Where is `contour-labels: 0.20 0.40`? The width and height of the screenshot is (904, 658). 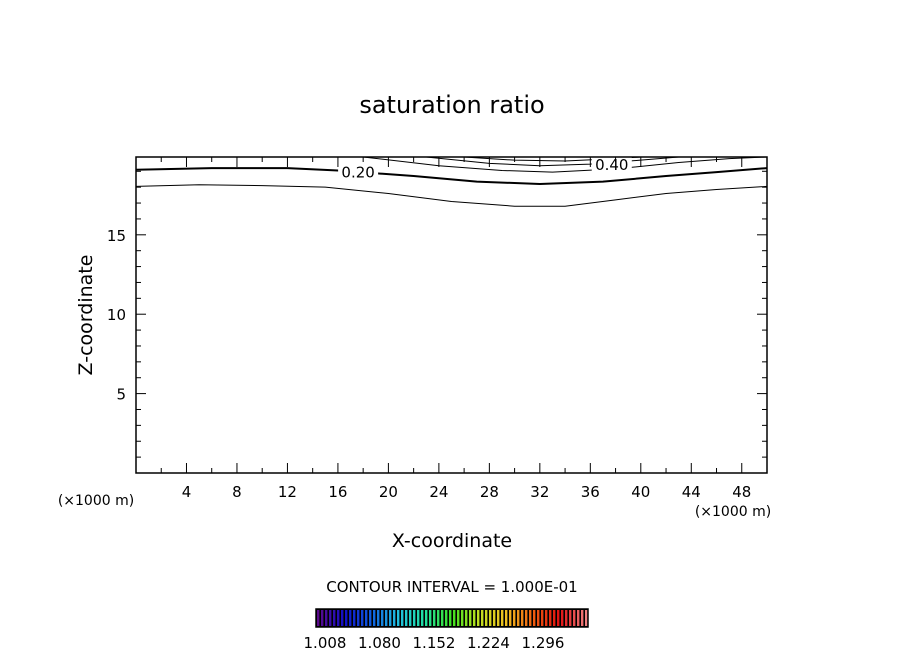
contour-labels: 0.20 0.40 is located at coordinates (485, 168).